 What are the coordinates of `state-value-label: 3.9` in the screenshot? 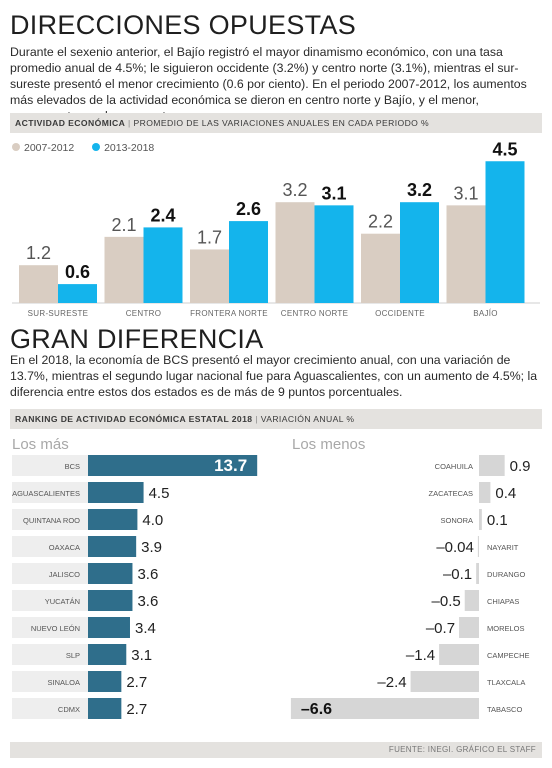 It's located at (151, 547).